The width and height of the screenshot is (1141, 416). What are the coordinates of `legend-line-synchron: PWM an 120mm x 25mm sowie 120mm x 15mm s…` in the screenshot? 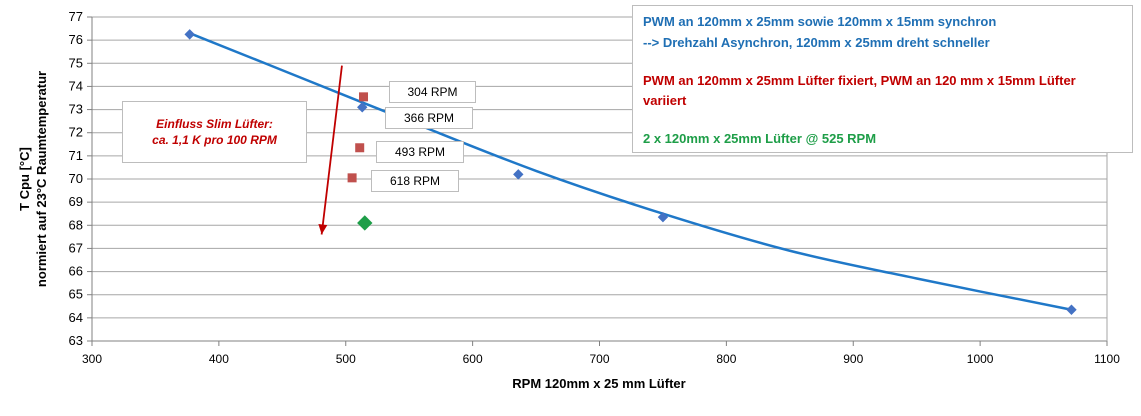 It's located at (820, 21).